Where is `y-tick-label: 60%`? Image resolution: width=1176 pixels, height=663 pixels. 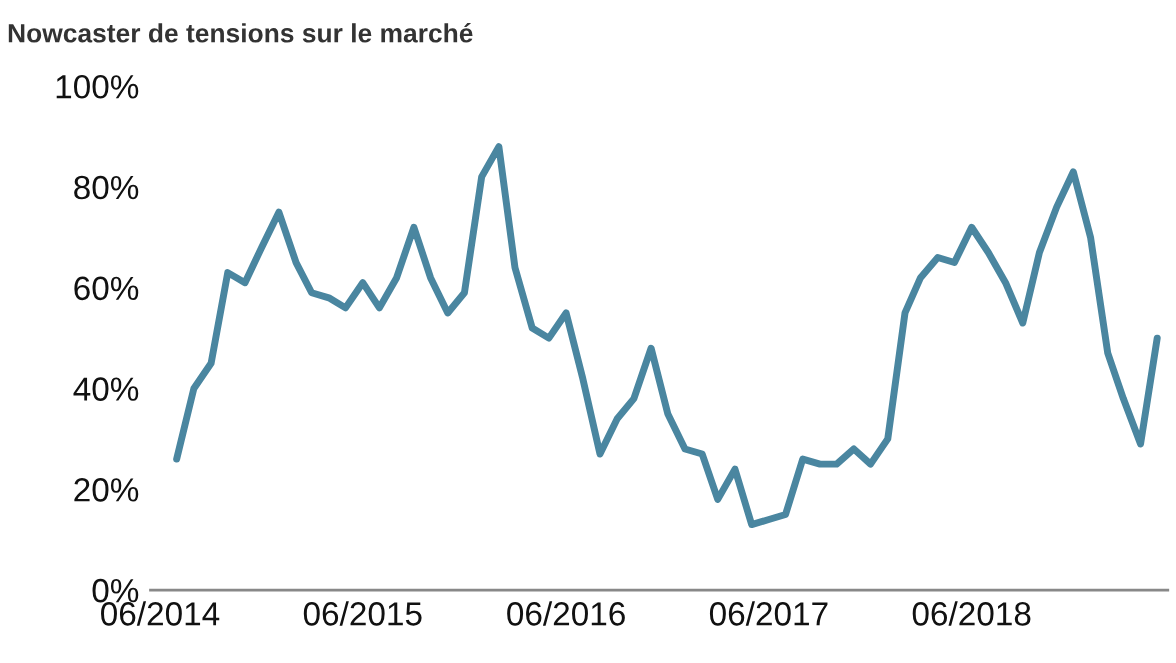
y-tick-label: 60% is located at coordinates (106, 288).